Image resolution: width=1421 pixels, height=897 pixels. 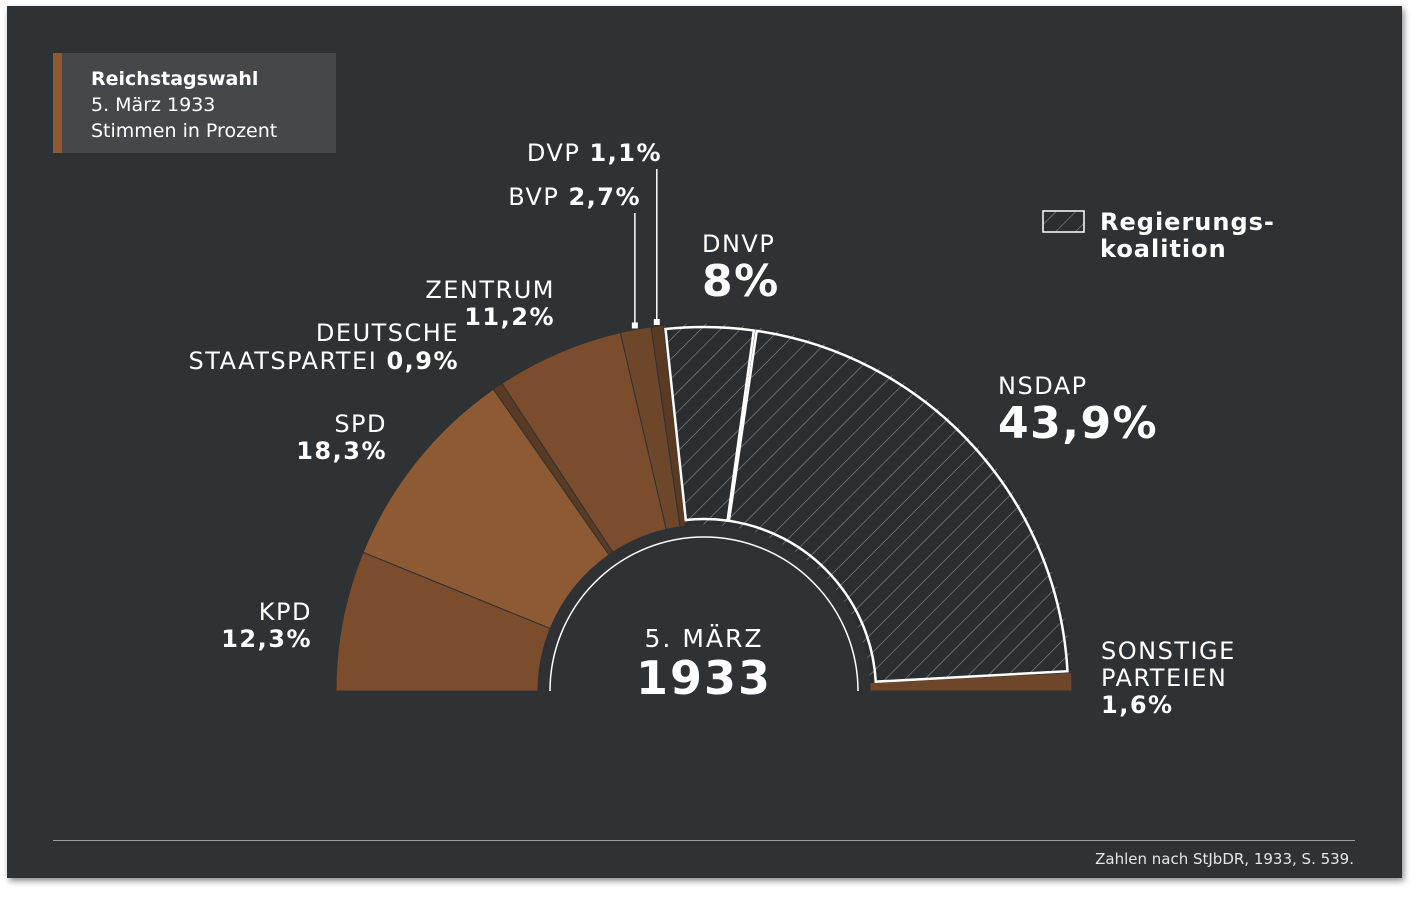 I want to click on label-dvp-leader-dot, so click(x=656, y=322).